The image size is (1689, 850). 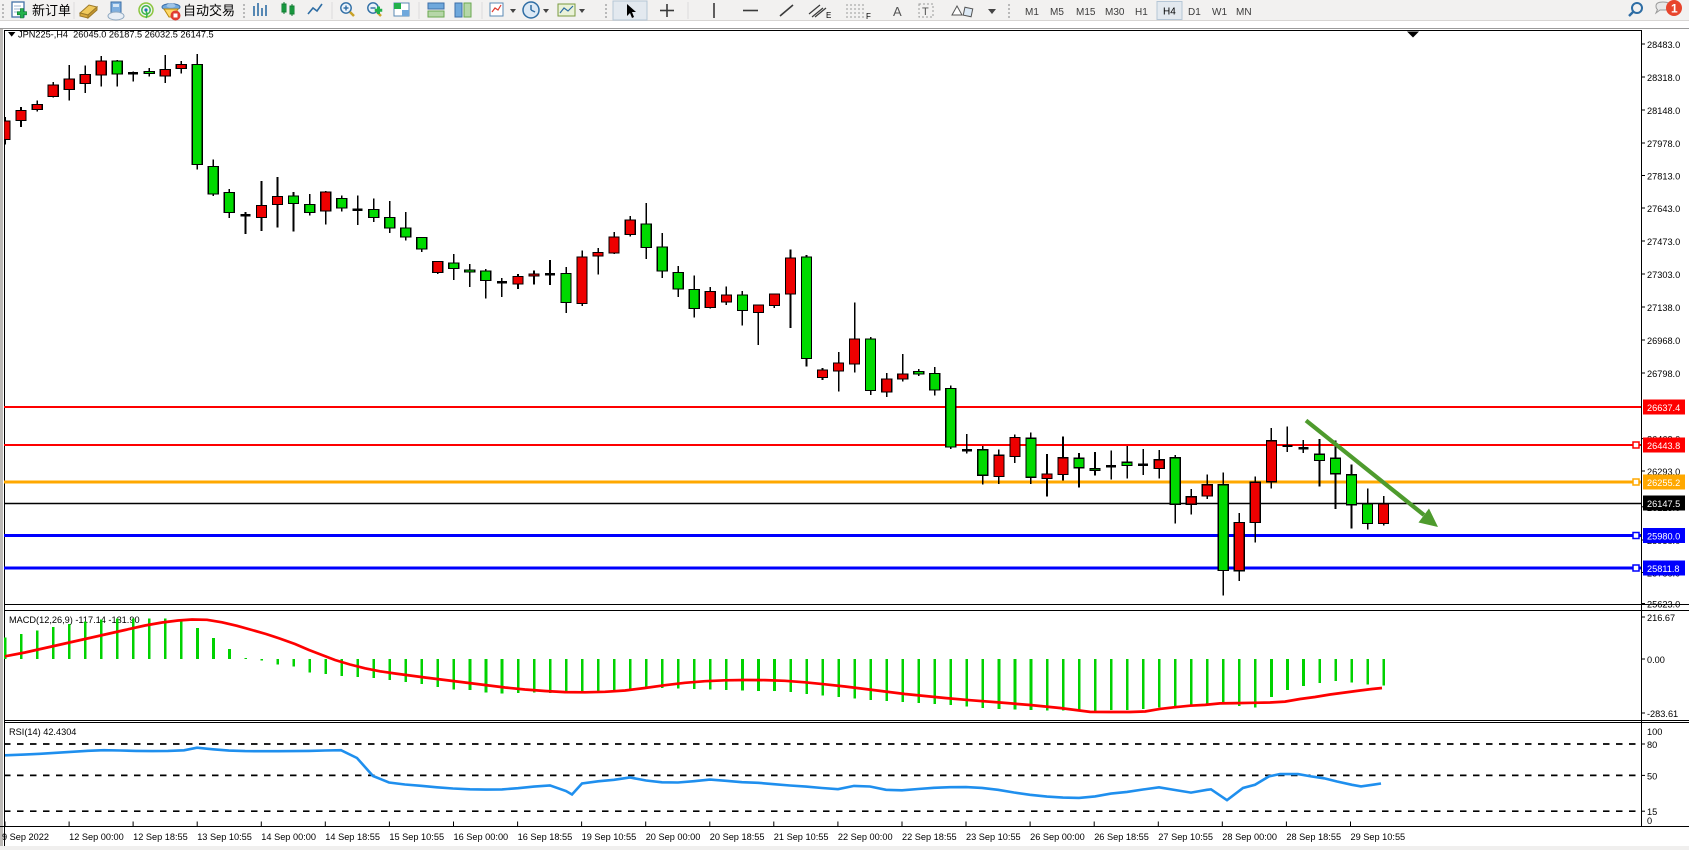 I want to click on svg-text: 27813.0, so click(x=1663, y=177).